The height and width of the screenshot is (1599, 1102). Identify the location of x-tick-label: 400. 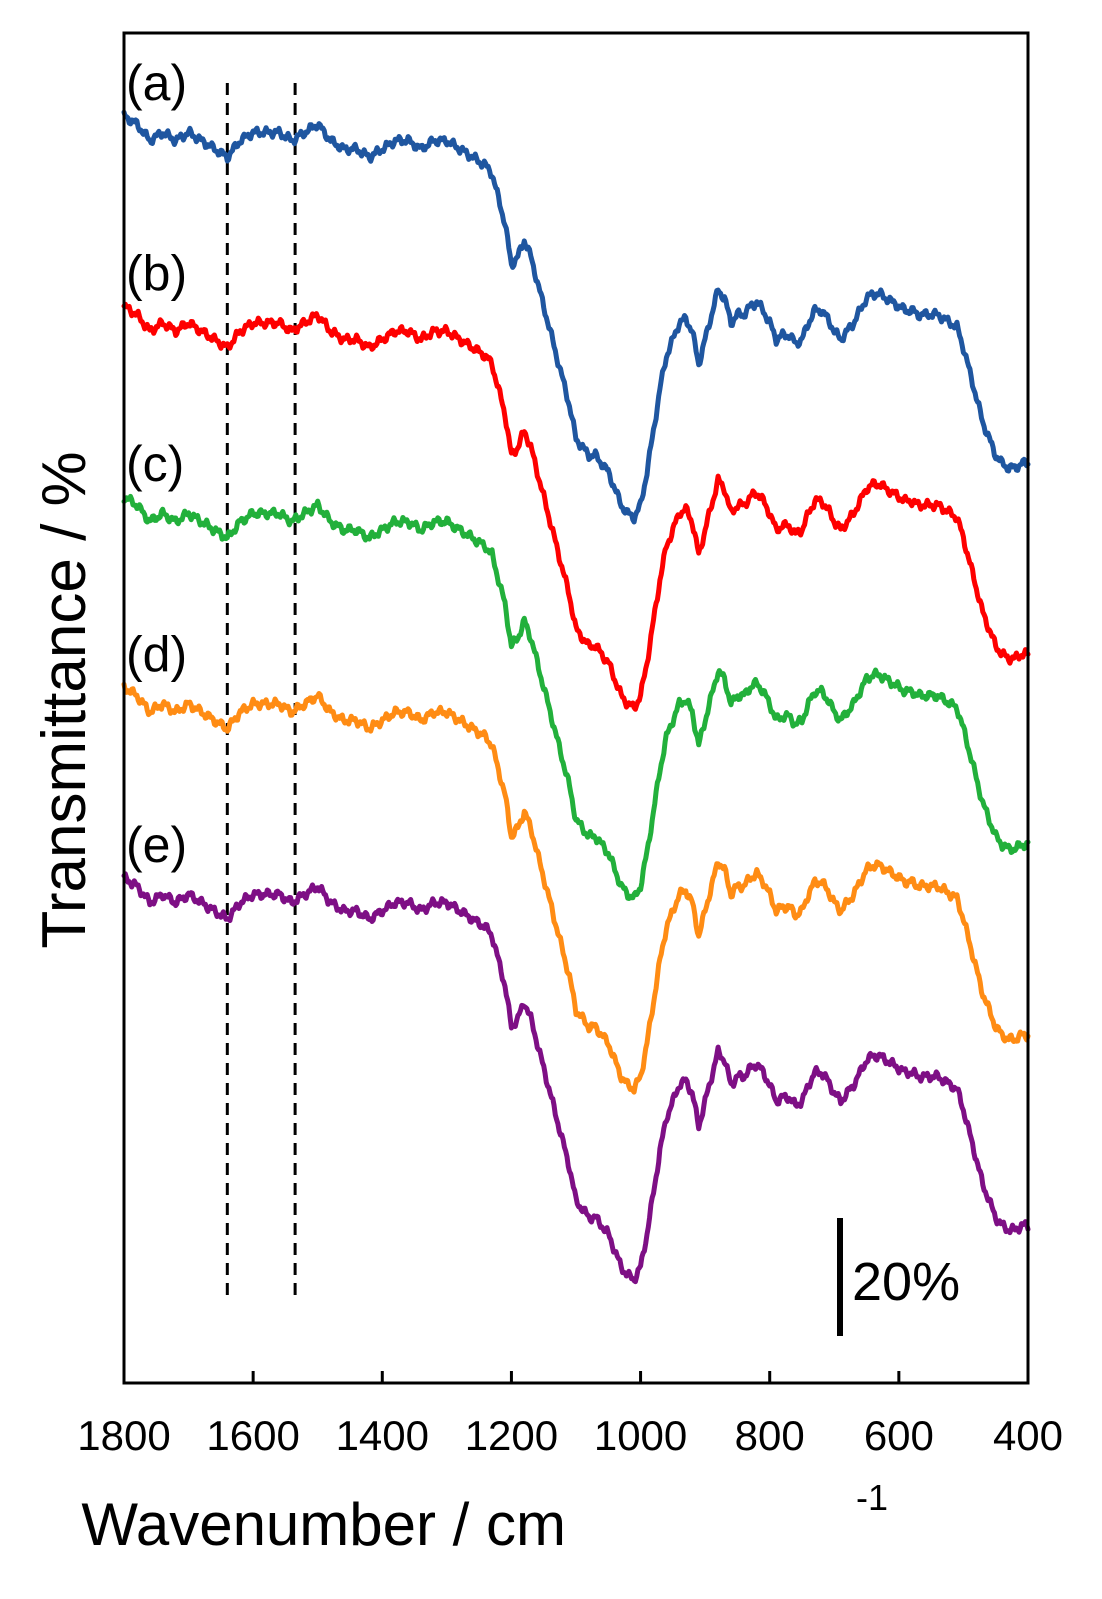
(1028, 1435).